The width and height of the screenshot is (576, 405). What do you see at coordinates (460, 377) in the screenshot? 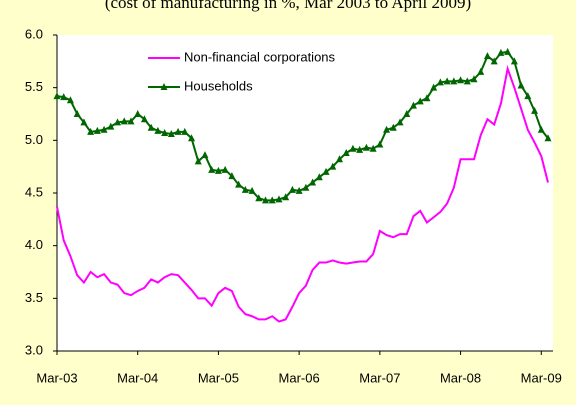
I see `x-tick-label: Mar-08` at bounding box center [460, 377].